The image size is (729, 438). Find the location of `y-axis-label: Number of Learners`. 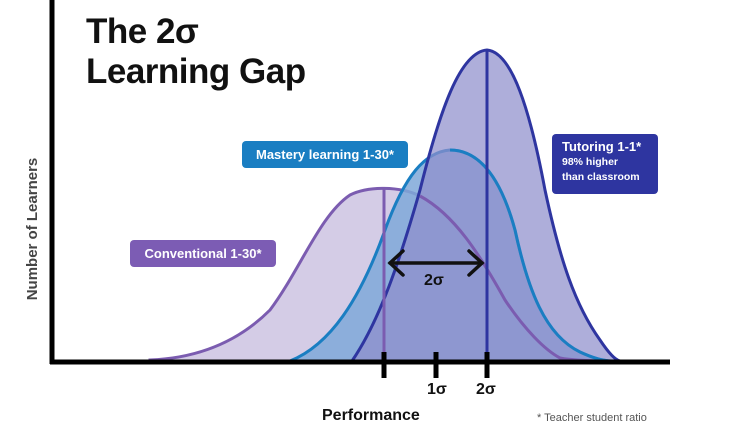

y-axis-label: Number of Learners is located at coordinates (32, 229).